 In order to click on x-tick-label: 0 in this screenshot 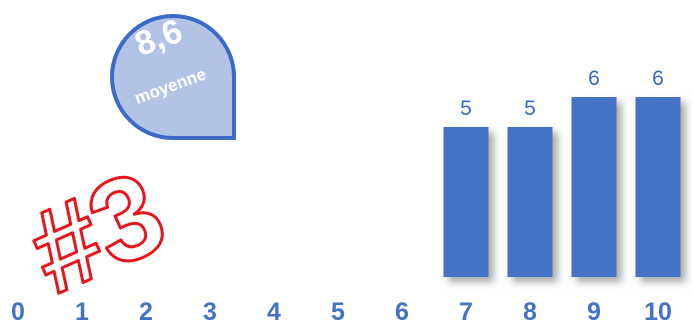, I will do `click(18, 312)`.